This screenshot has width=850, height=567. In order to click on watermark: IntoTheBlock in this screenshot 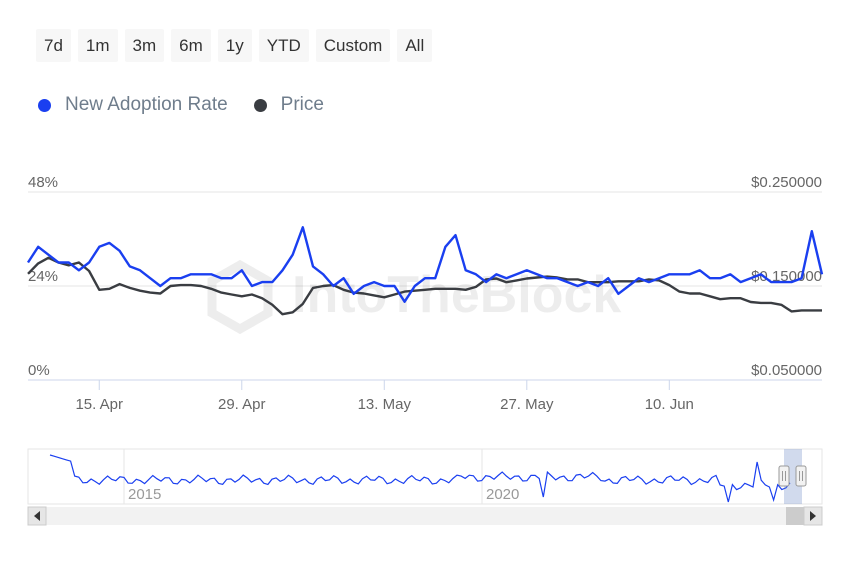, I will do `click(414, 297)`.